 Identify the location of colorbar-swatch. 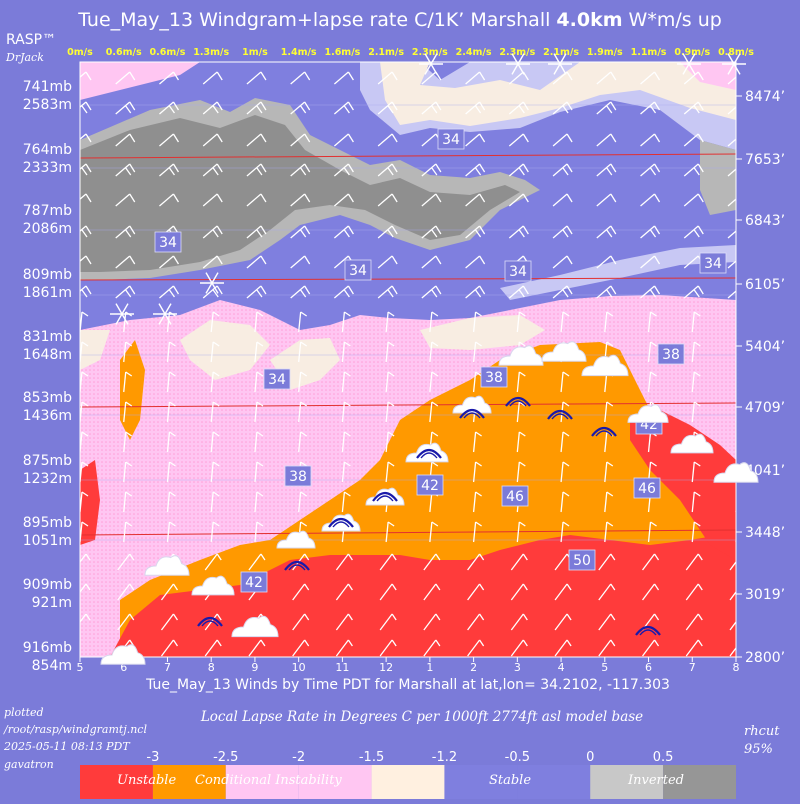
(627, 782).